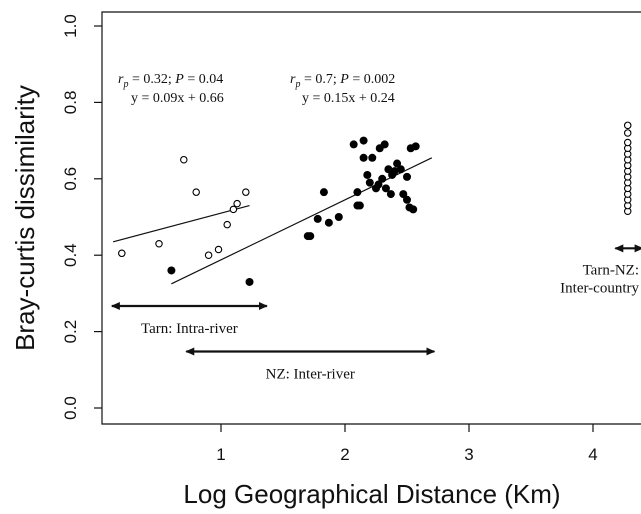  What do you see at coordinates (320, 79) in the screenshot?
I see `nz-r-value: = 0.7;` at bounding box center [320, 79].